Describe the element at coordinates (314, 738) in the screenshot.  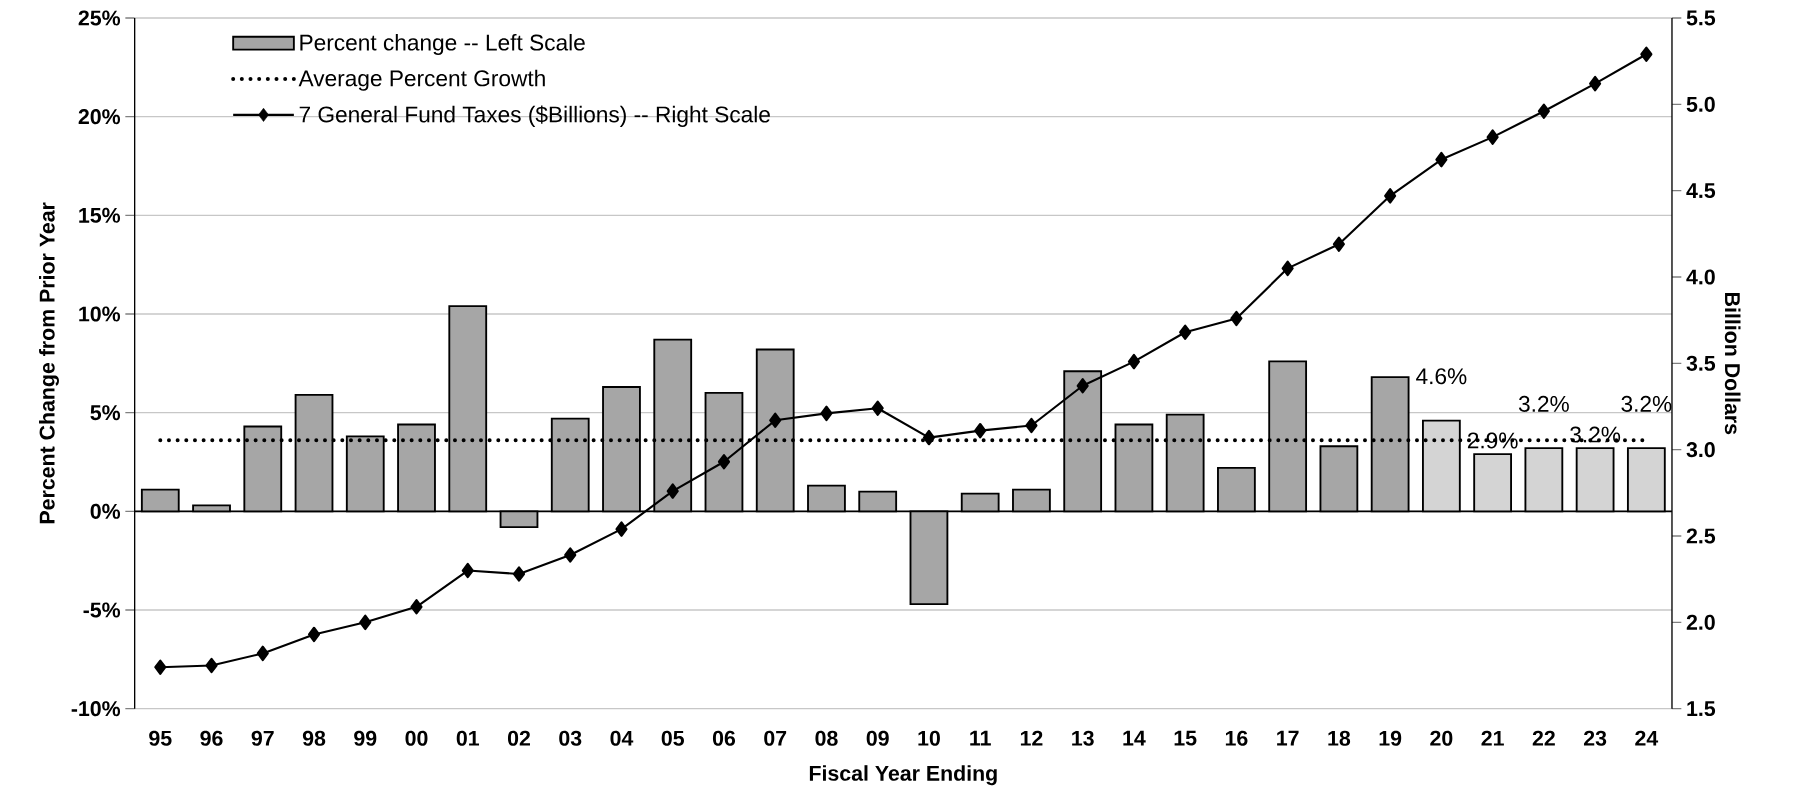
I see `x-tick-label: 98` at that location.